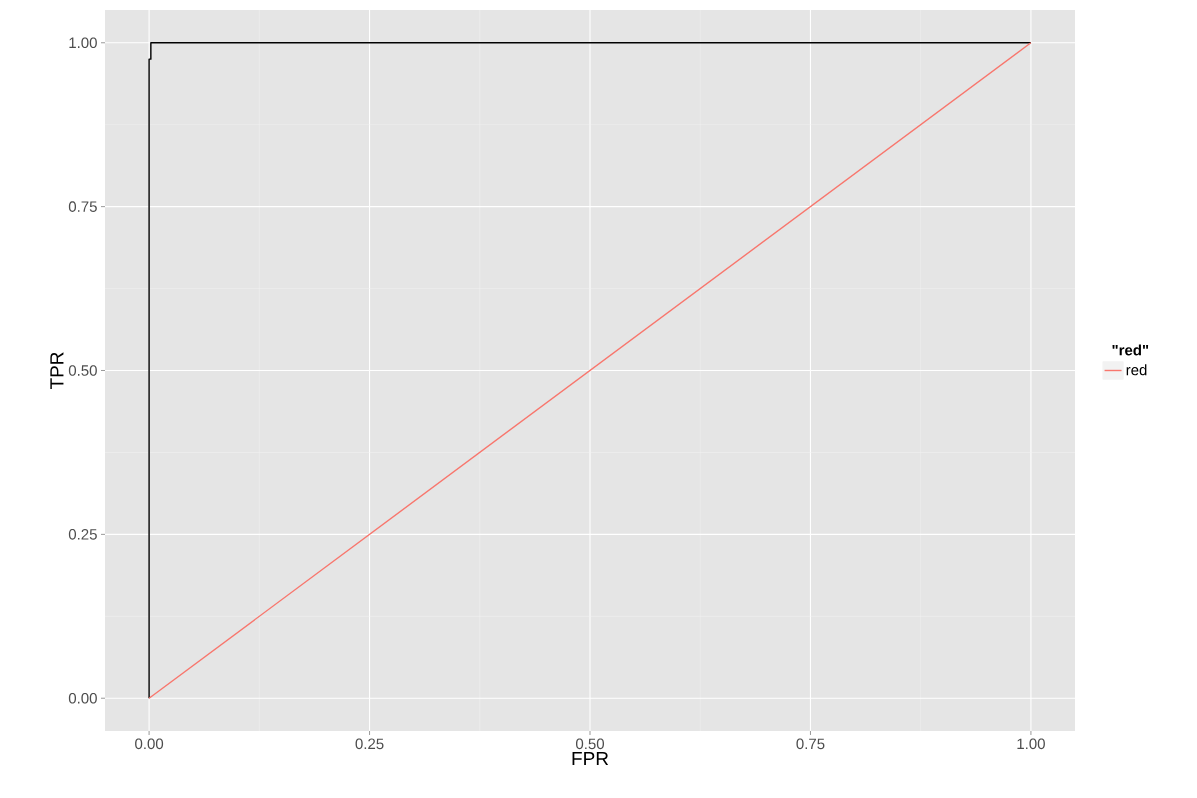 The image size is (1197, 798). I want to click on y-tick-label: 0.50, so click(82, 370).